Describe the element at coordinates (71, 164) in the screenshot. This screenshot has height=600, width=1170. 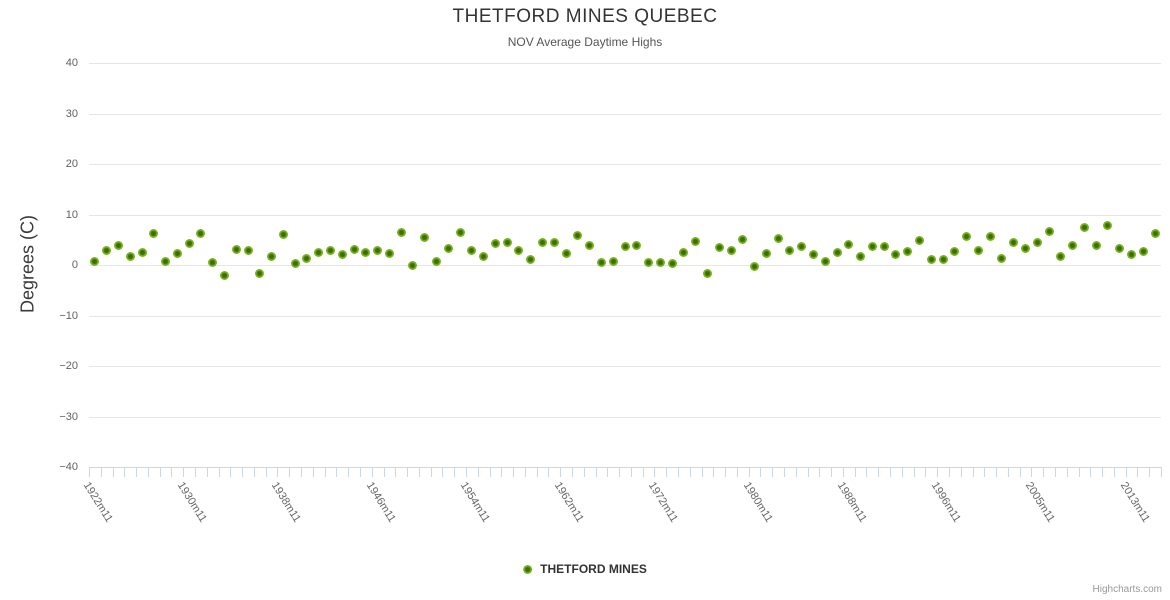
I see `y-axis-tick-label: 20` at that location.